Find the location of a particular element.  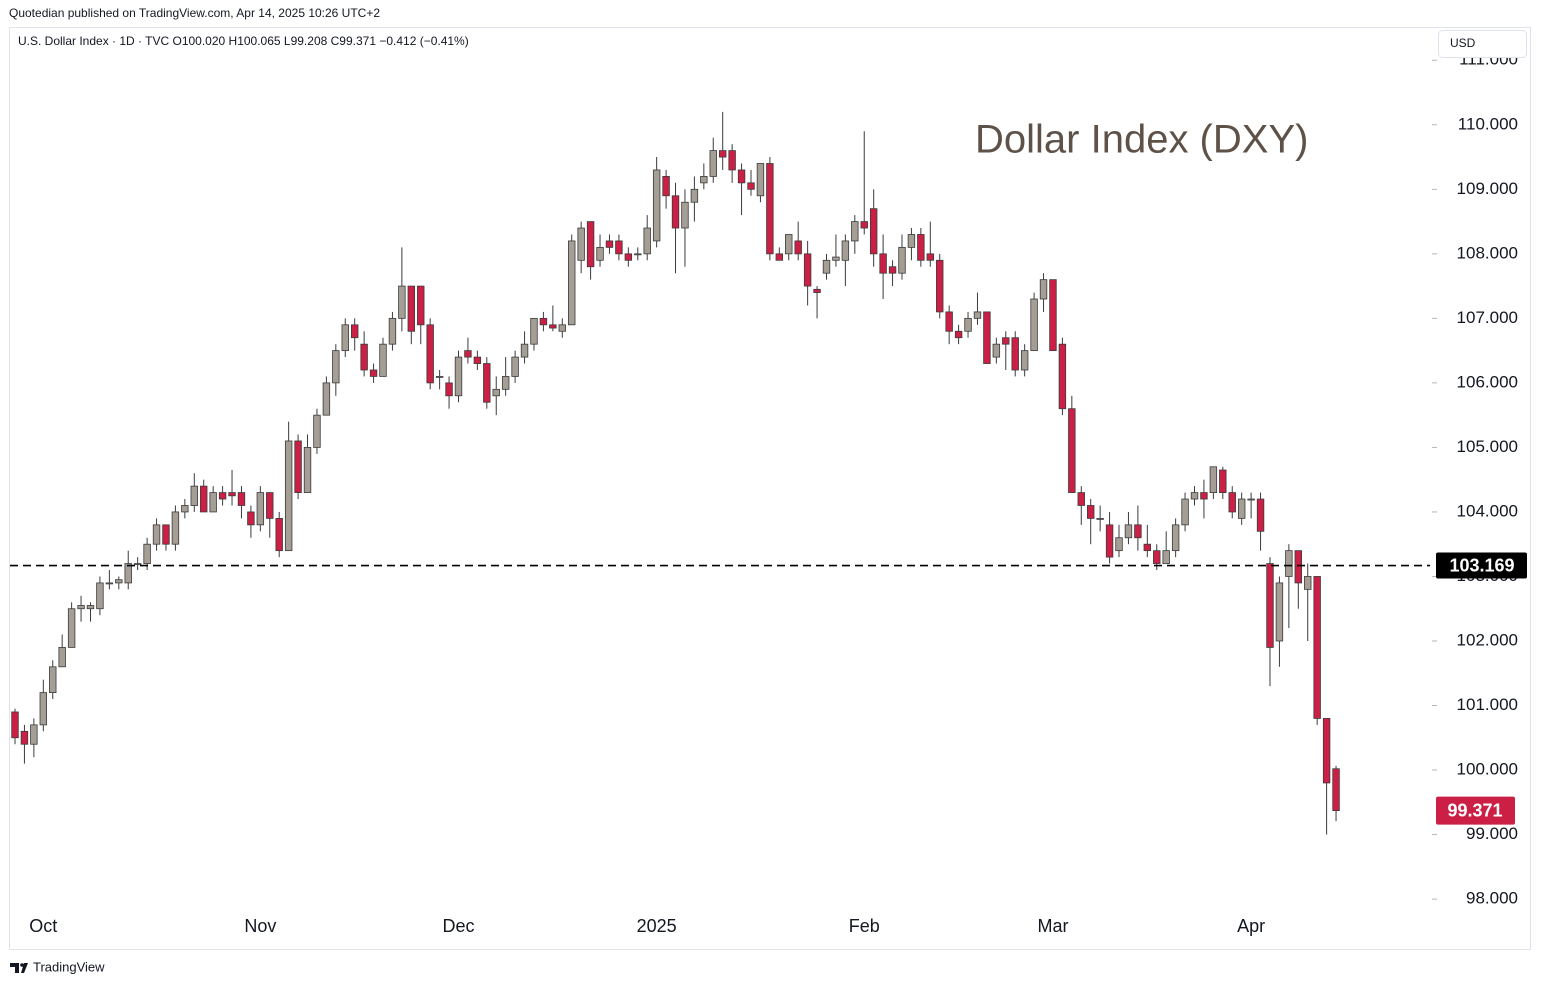

currency-button is located at coordinates (1482, 44).